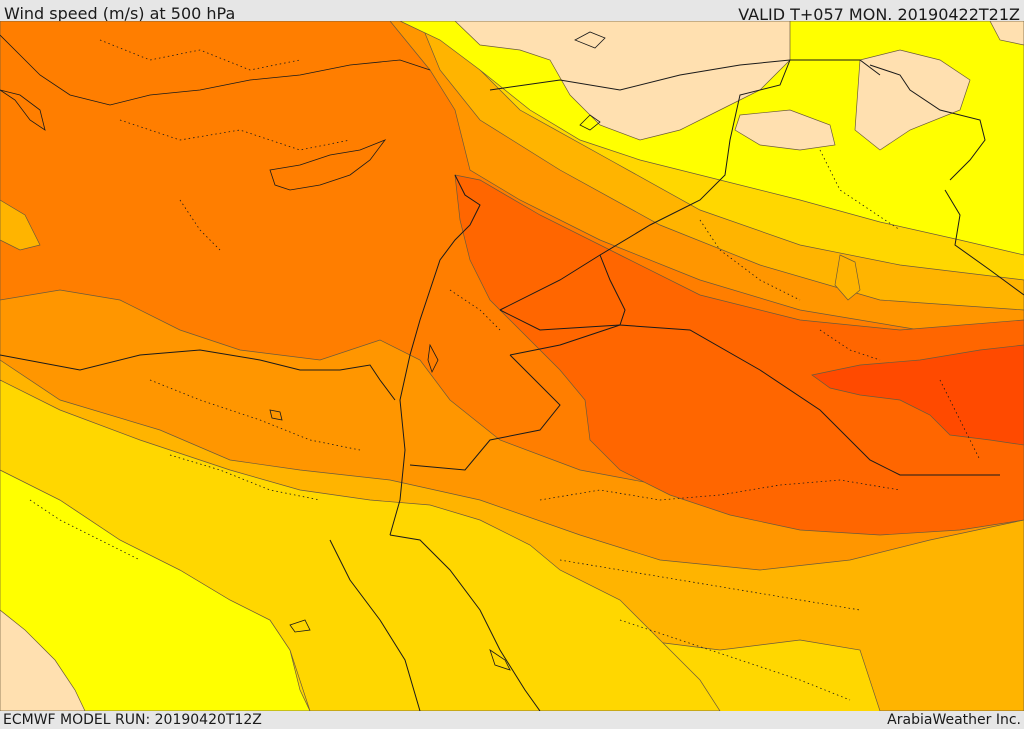 This screenshot has width=1024, height=729. What do you see at coordinates (879, 14) in the screenshot?
I see `valid-time: VALID T+057 MON. 20190422T21Z` at bounding box center [879, 14].